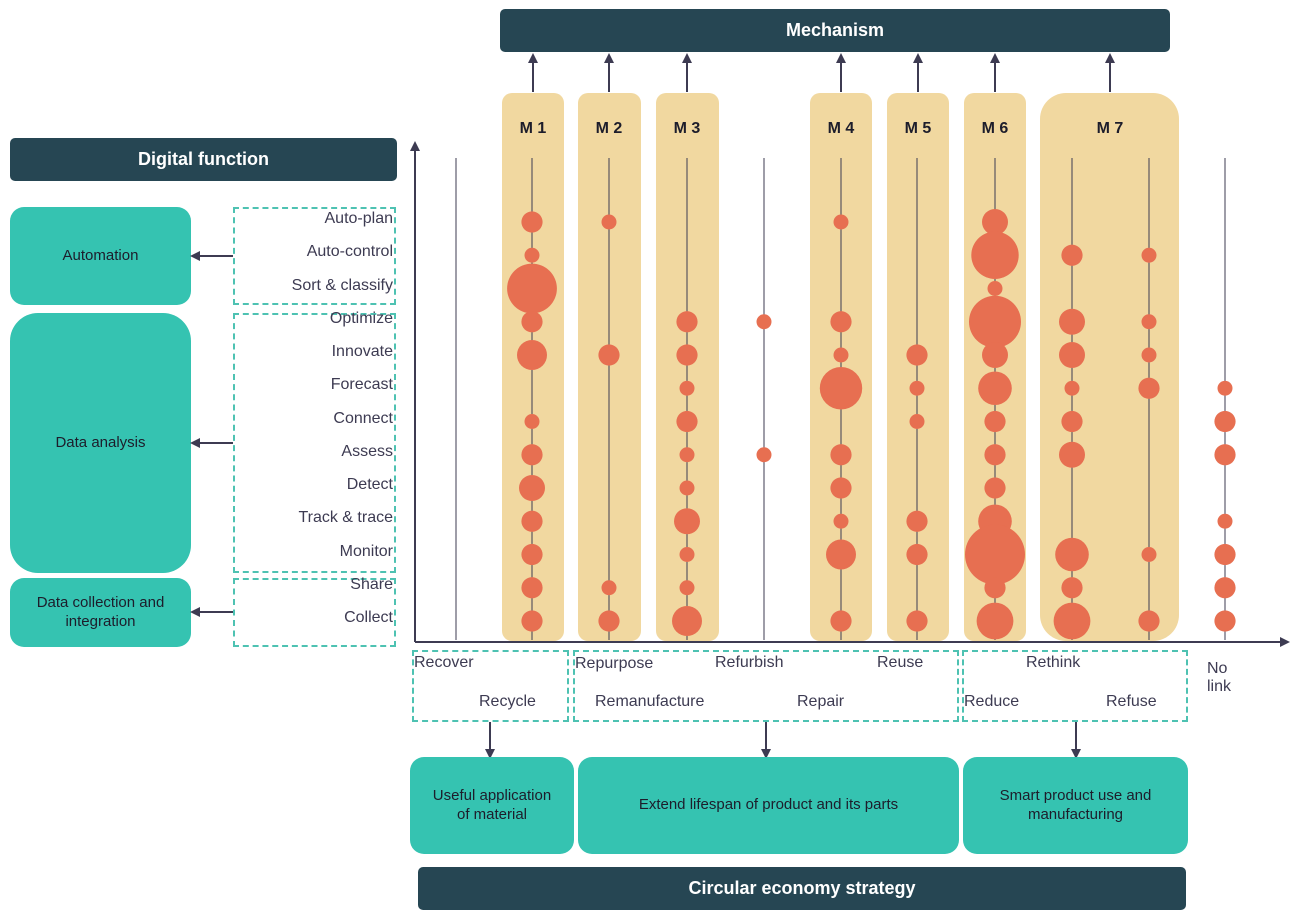 The height and width of the screenshot is (913, 1293). Describe the element at coordinates (687, 388) in the screenshot. I see `bubble-remanufacture-forecast` at that location.